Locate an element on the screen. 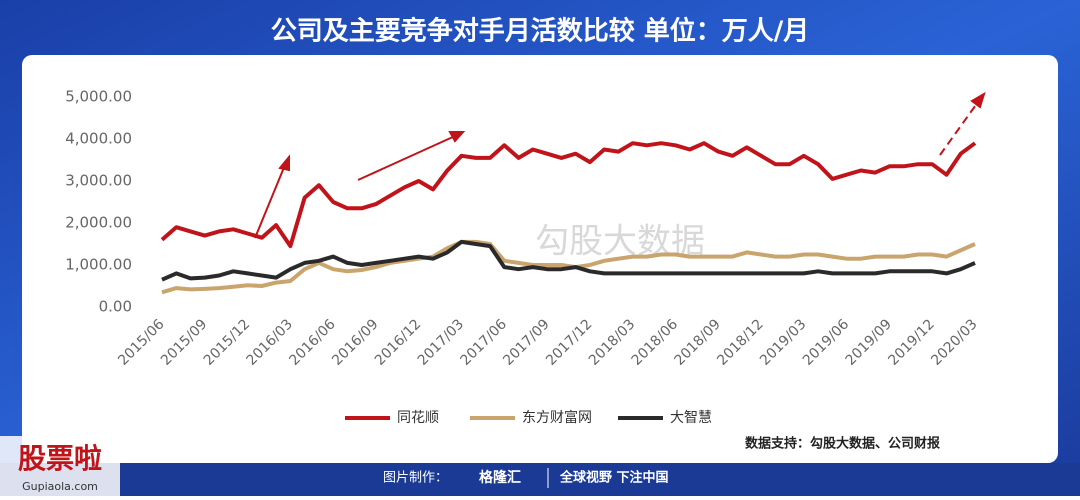 Image resolution: width=1080 pixels, height=500 pixels. corner-box is located at coordinates (60, 466).